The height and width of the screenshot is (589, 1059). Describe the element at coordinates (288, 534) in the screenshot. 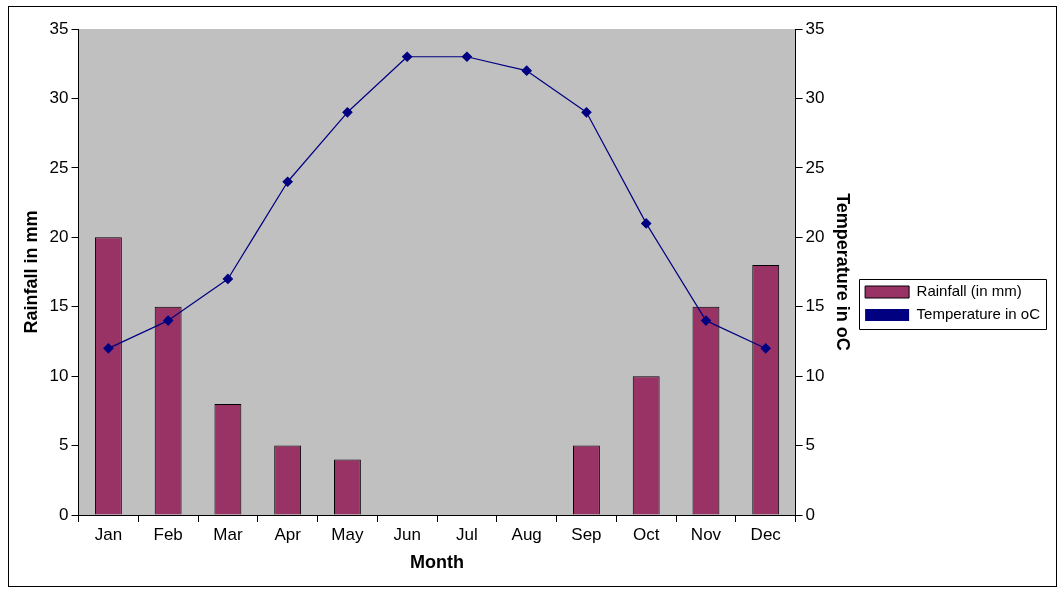

I see `x-tick-label: Apr` at that location.